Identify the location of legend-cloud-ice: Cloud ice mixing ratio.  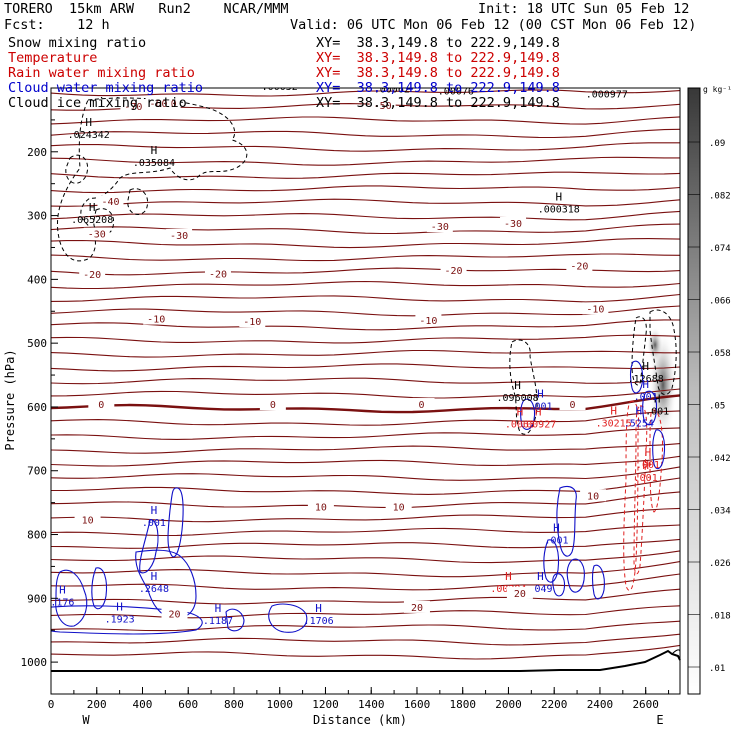
(97, 103).